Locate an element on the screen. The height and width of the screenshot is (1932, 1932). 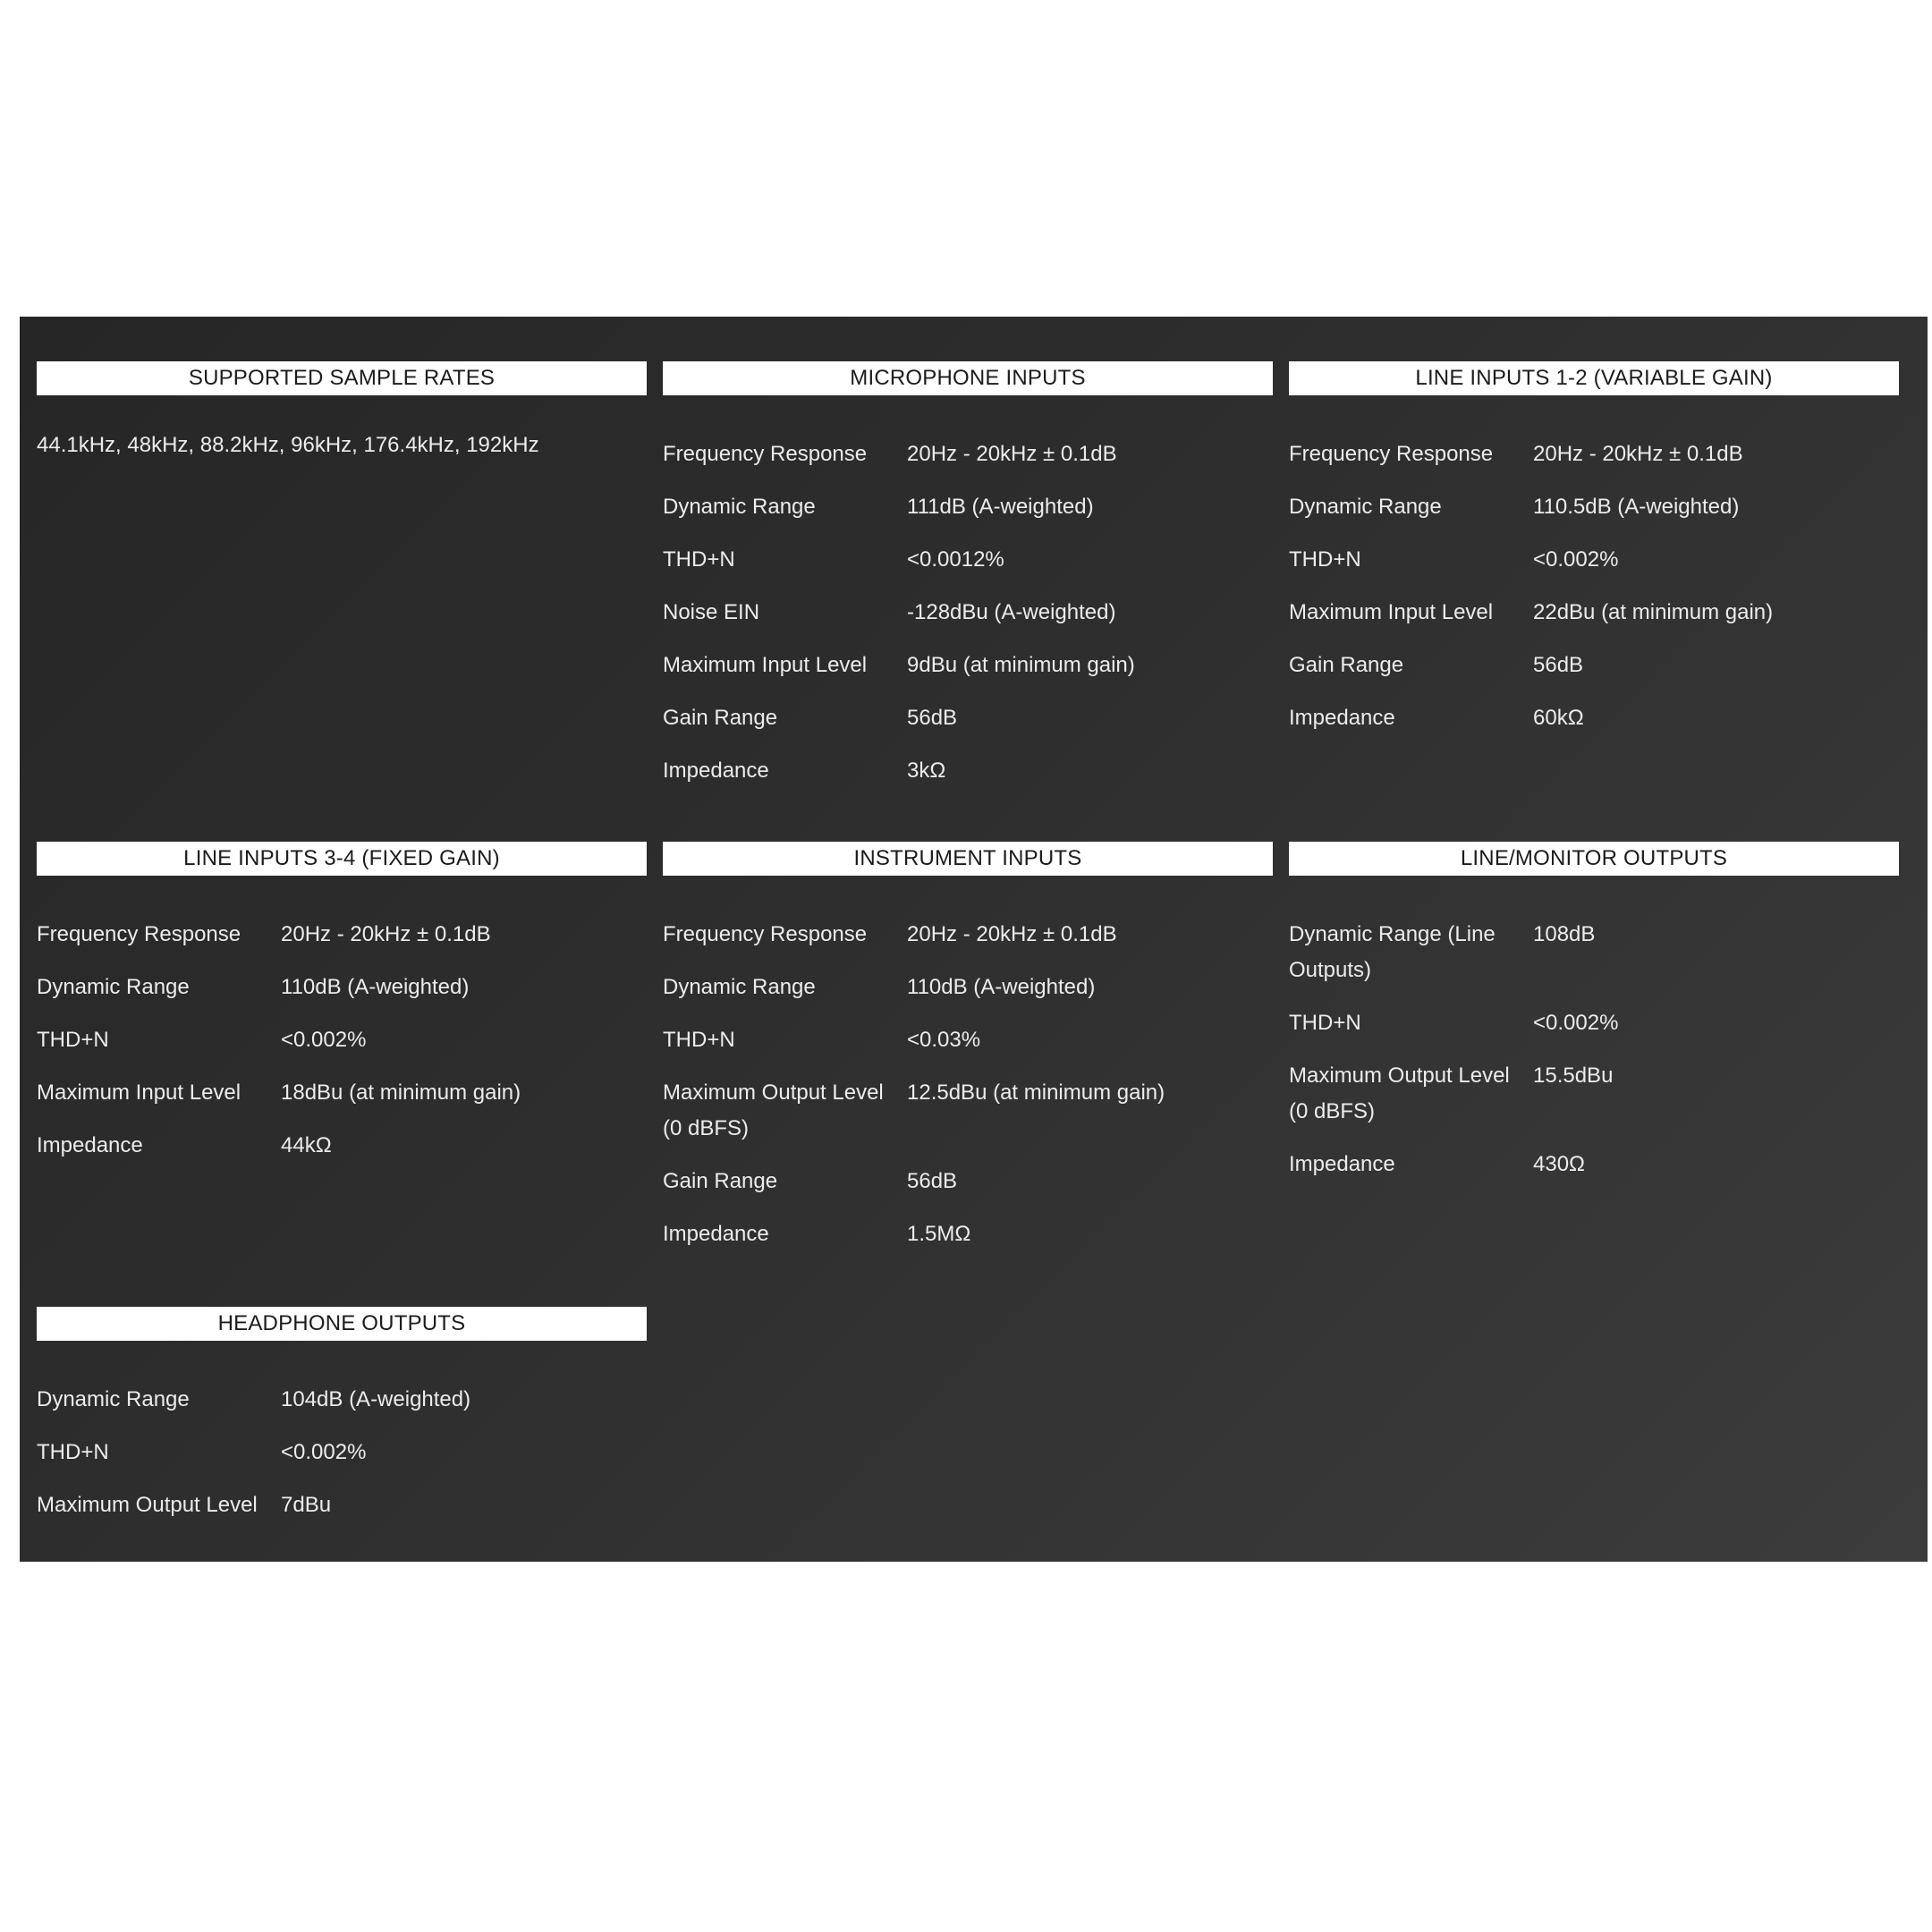
spec-value: 60kΩ is located at coordinates (1558, 718).